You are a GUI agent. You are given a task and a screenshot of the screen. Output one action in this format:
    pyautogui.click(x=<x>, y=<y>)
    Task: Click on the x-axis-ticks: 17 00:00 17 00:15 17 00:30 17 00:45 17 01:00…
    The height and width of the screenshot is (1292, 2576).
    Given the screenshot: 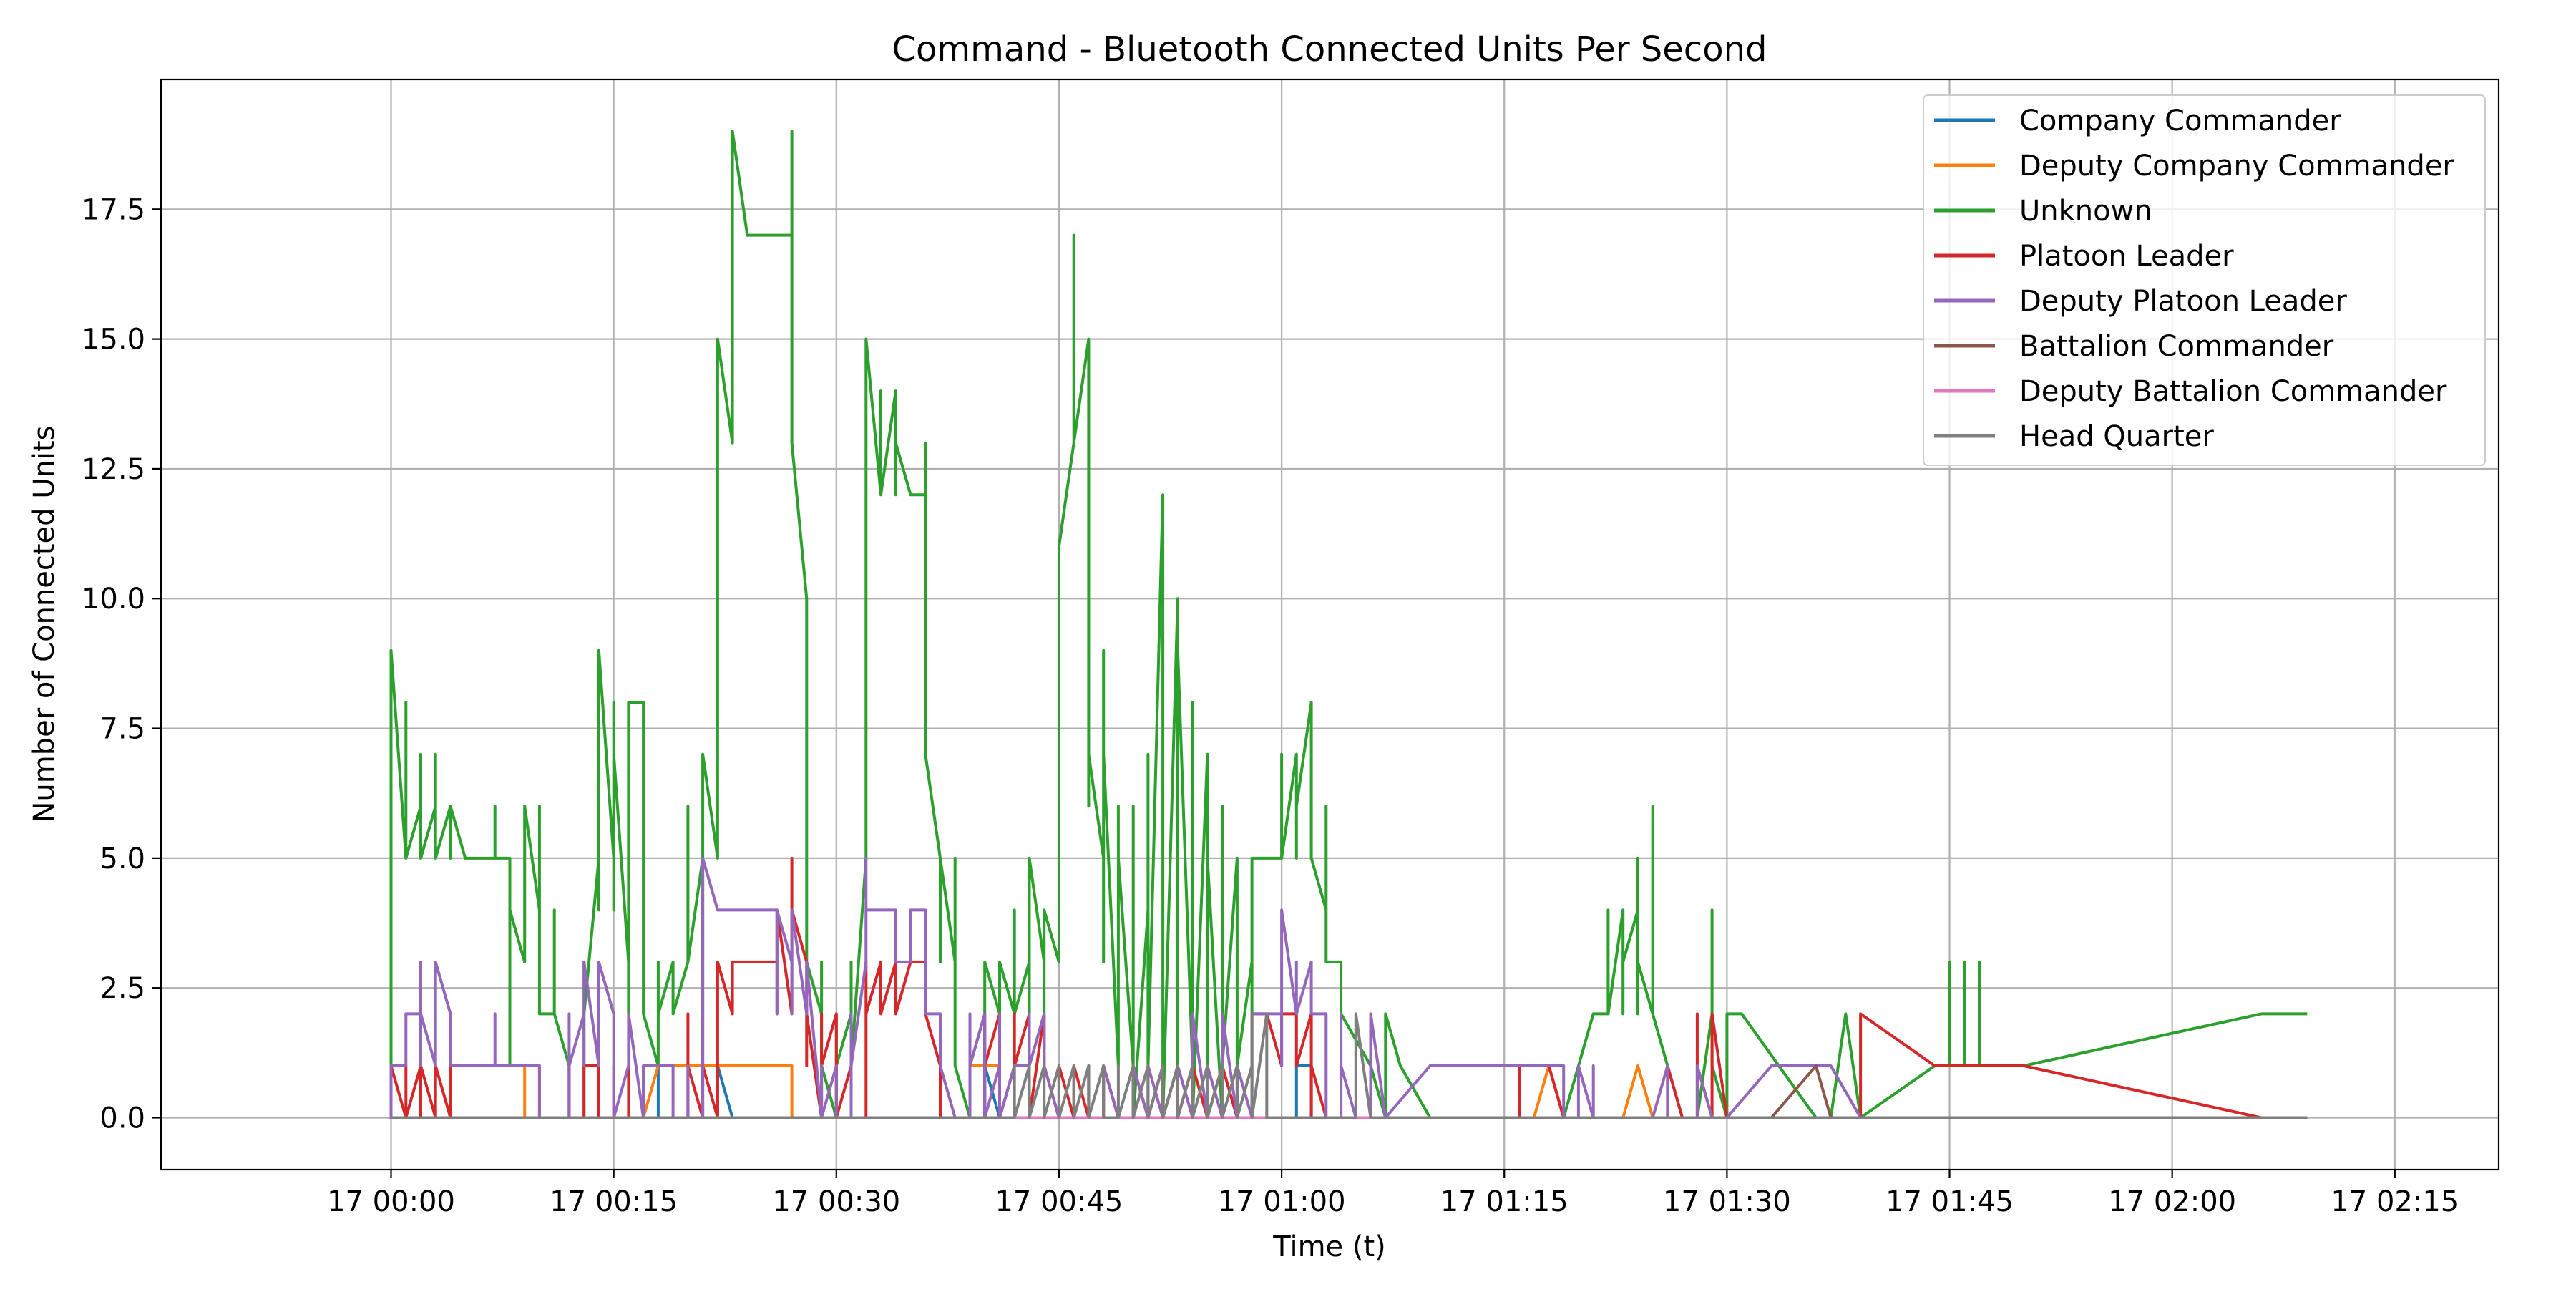 What is the action you would take?
    pyautogui.click(x=1393, y=1194)
    